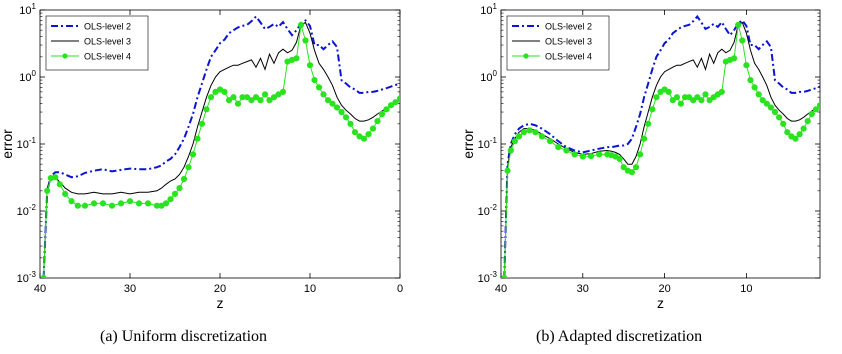 This screenshot has width=842, height=354. Describe the element at coordinates (27, 9) in the screenshot. I see `y-tick-label: 10¹` at that location.